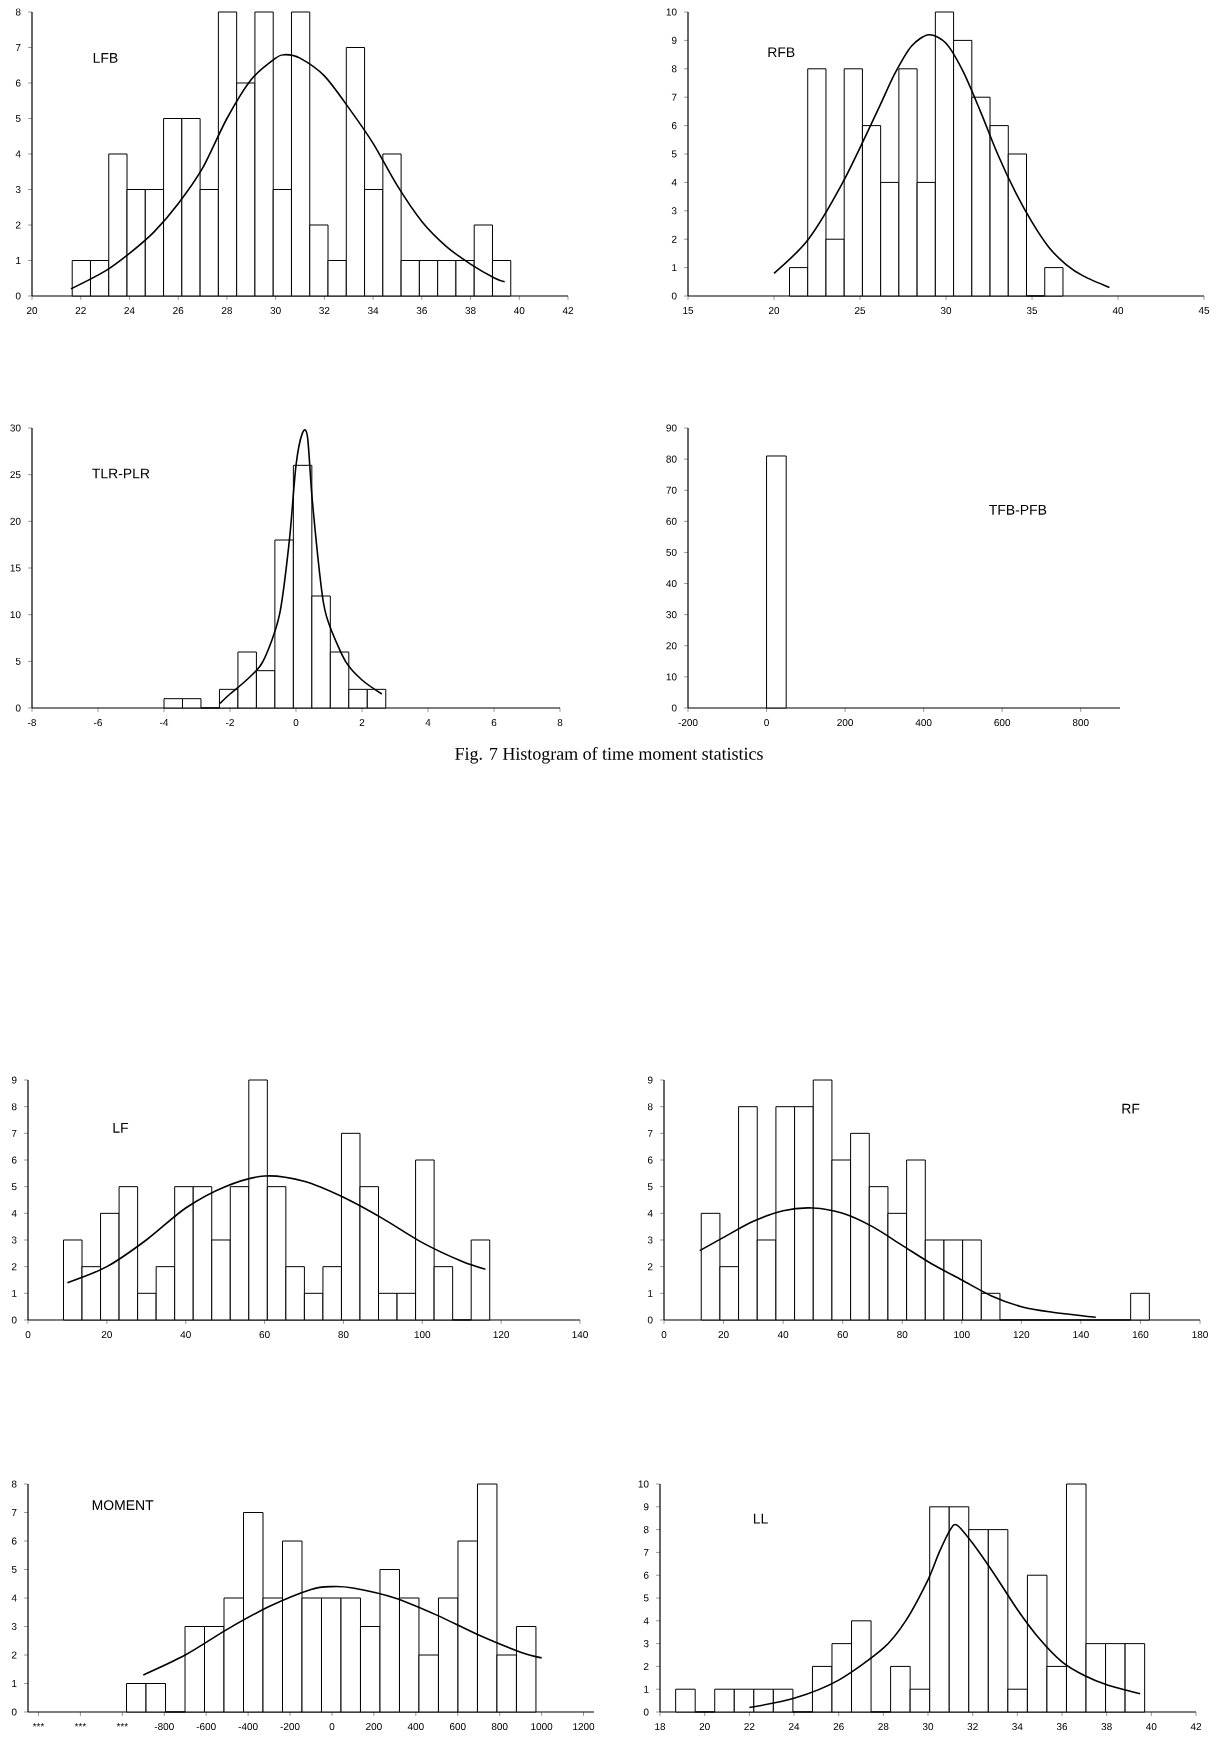  I want to click on caption: Fig. 7 Histogram of time moment statistics, so click(609, 755).